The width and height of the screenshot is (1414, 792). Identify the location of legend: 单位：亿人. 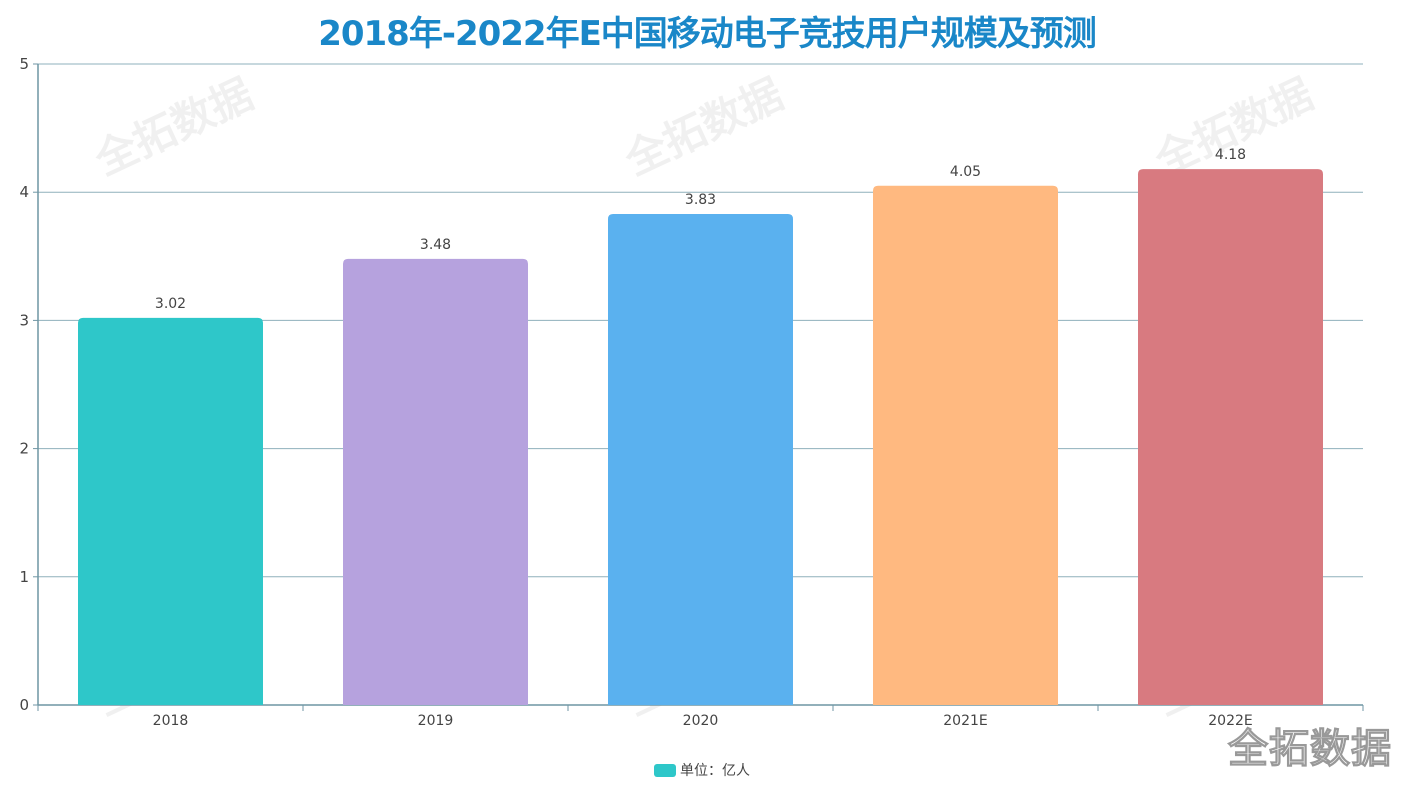
(702, 770).